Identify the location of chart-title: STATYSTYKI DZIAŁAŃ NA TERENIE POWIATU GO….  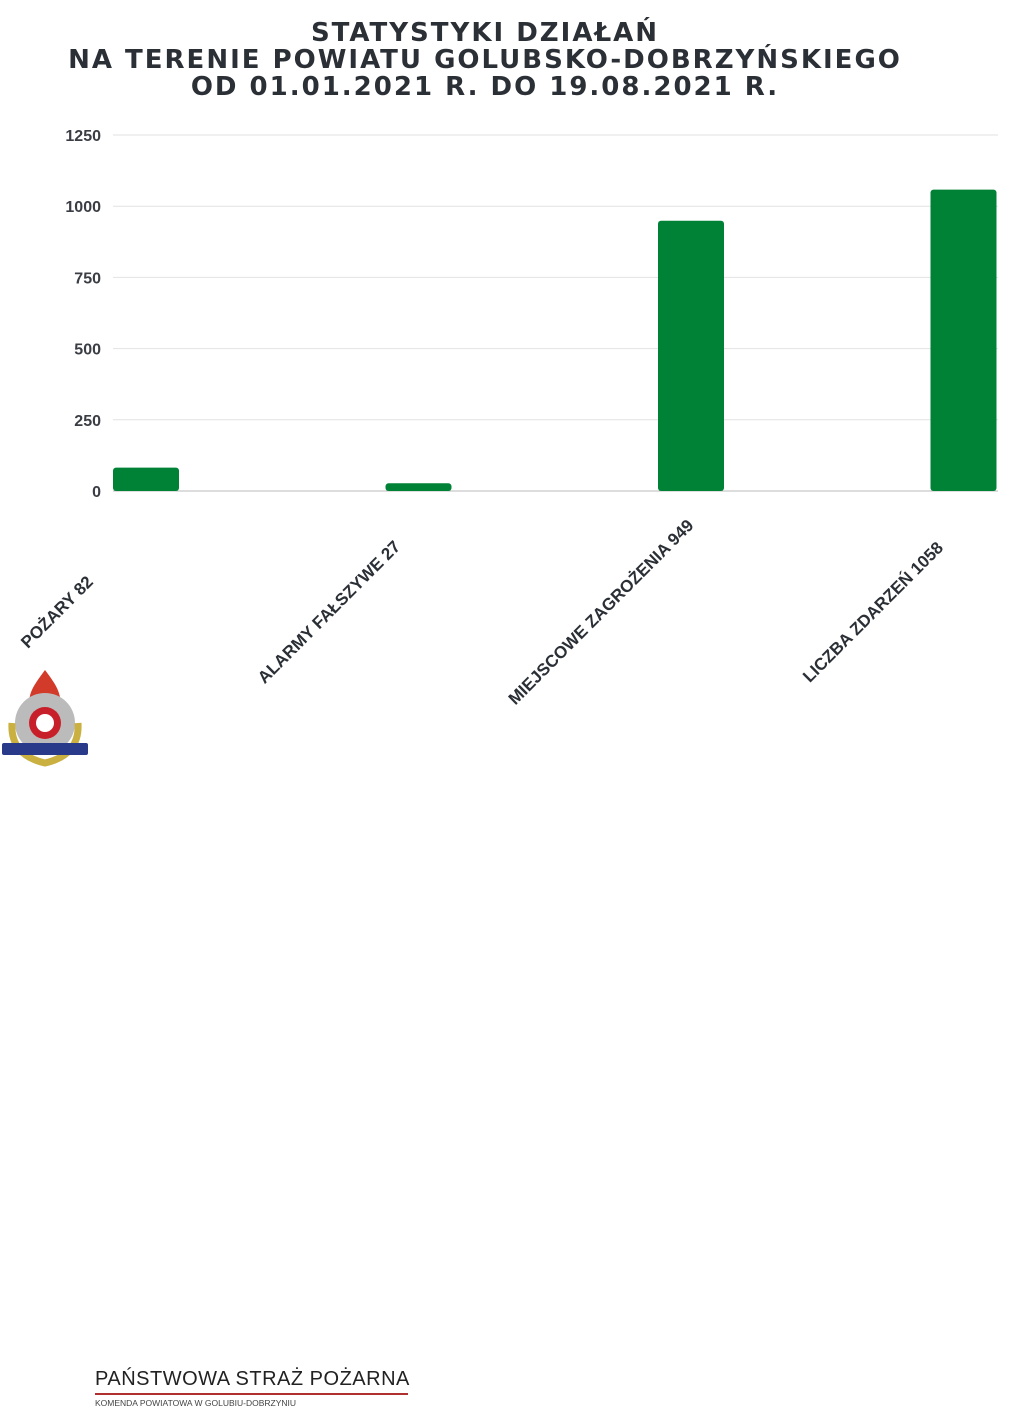
(485, 60).